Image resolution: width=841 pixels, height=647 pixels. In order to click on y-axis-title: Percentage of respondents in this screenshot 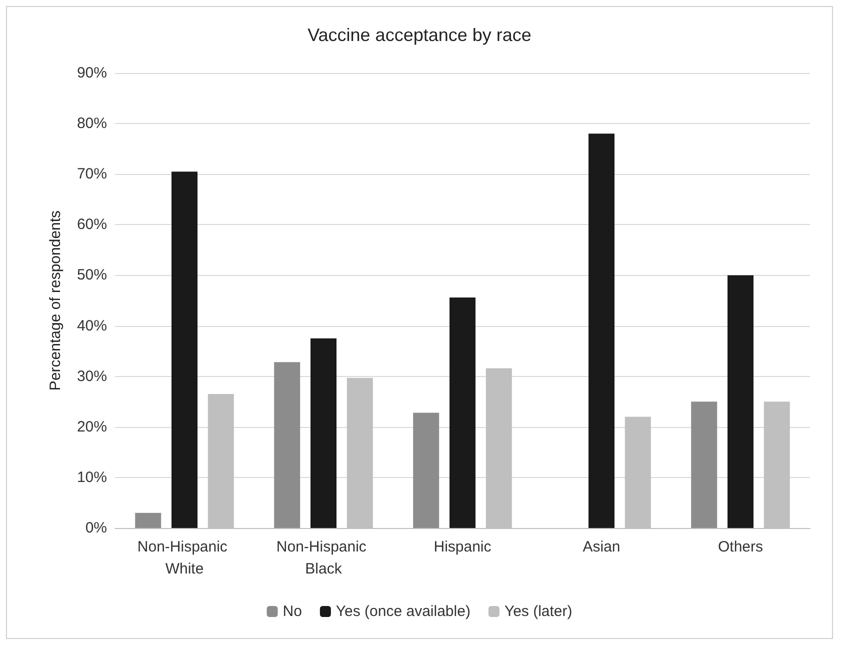, I will do `click(55, 300)`.